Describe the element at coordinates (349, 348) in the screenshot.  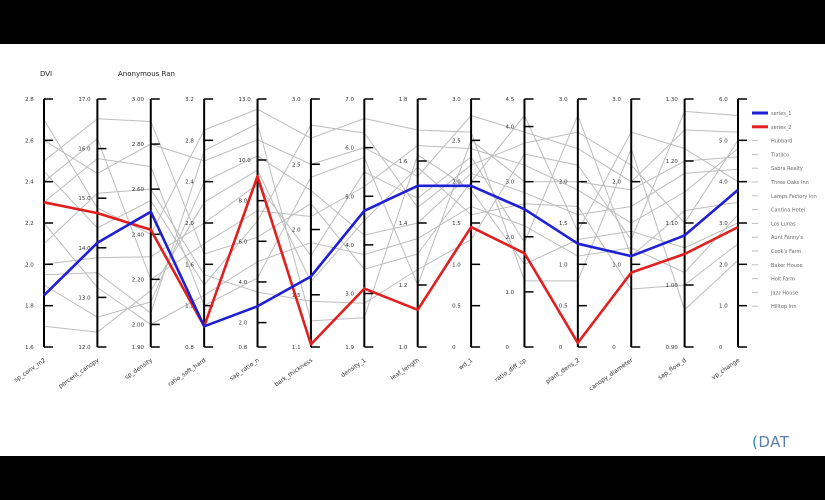
I see `axis-7-tick-label-1: 1.9` at that location.